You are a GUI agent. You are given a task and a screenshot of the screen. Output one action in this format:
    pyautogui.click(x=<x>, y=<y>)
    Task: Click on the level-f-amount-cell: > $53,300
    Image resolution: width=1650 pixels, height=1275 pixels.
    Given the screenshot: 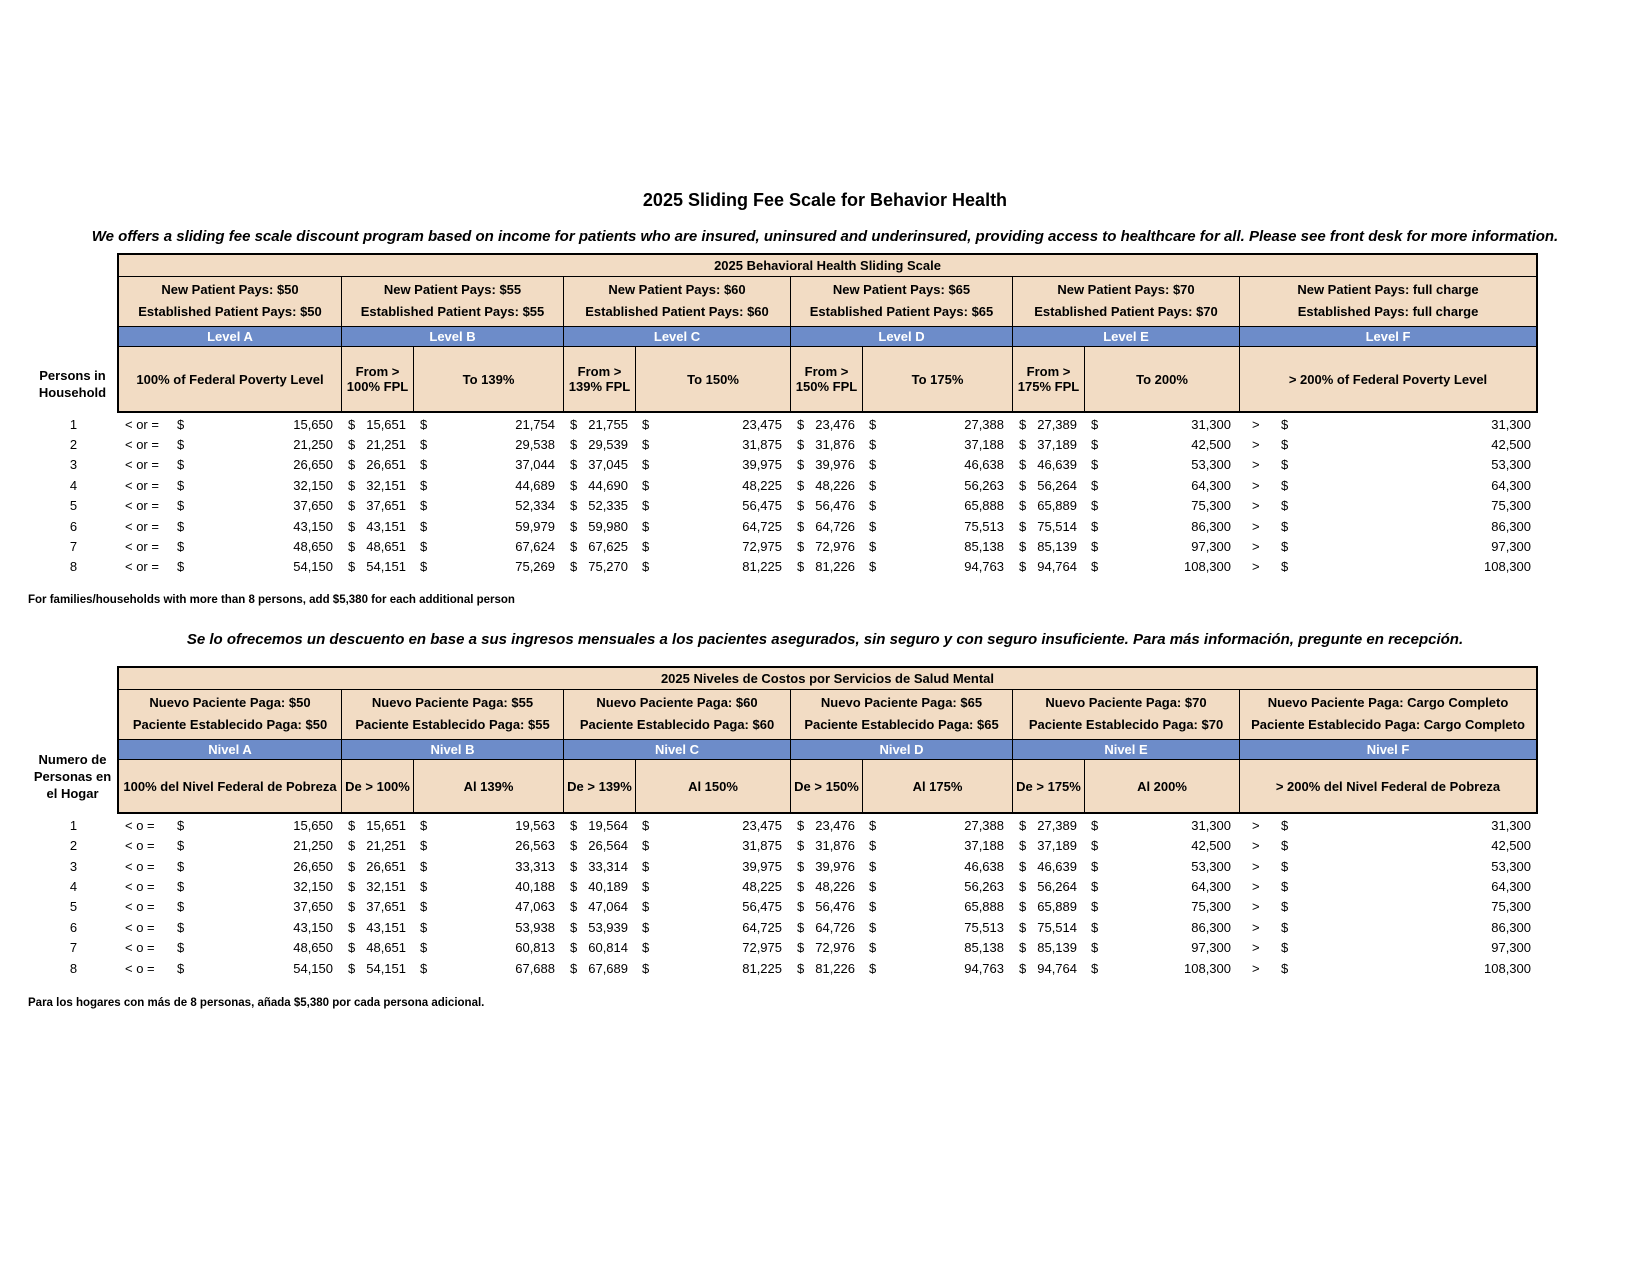 What is the action you would take?
    pyautogui.click(x=1387, y=464)
    